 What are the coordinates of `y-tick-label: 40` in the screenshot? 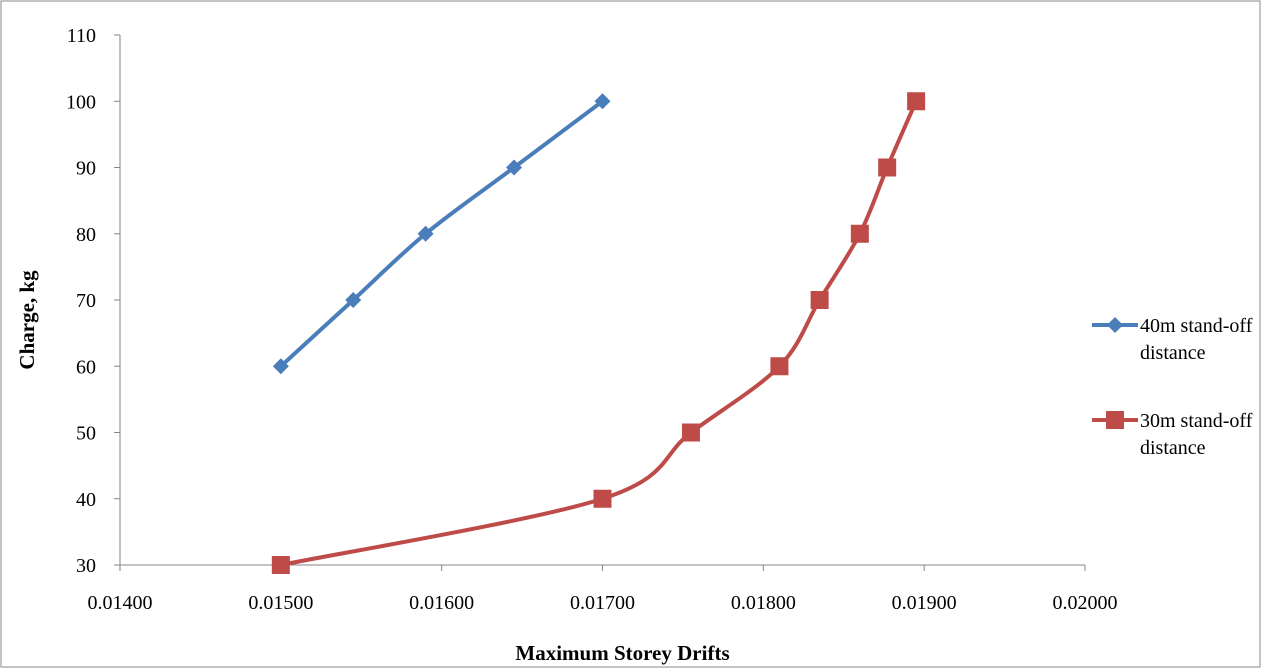 It's located at (86, 500).